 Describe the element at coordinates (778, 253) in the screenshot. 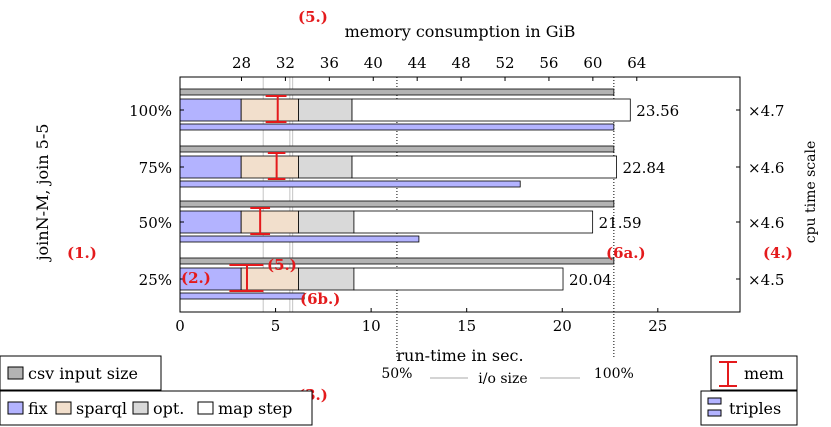

I see `annotation-4: (4.)` at that location.